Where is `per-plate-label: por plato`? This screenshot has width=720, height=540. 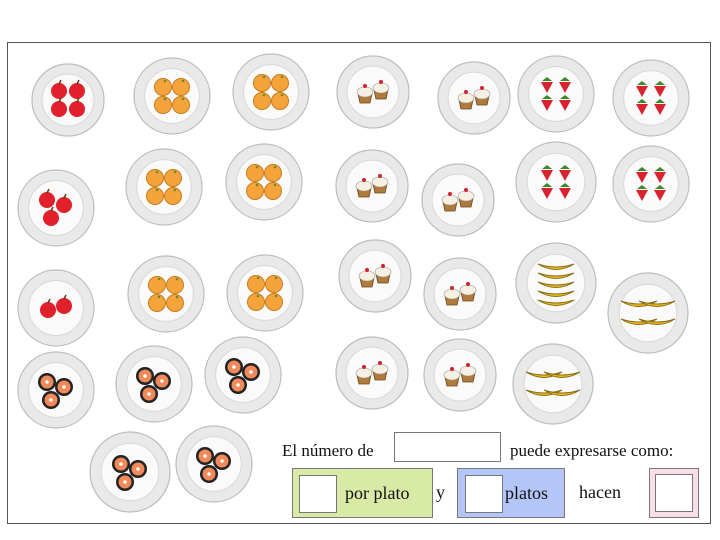
per-plate-label: por plato is located at coordinates (377, 493).